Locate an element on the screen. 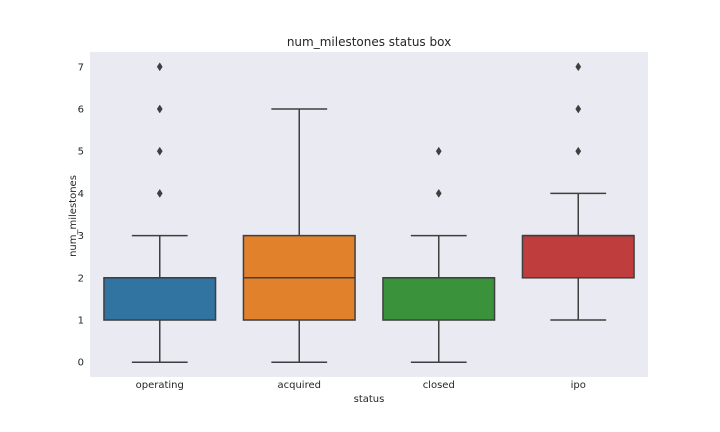 Image resolution: width=720 pixels, height=432 pixels. y-tick-label: 0 is located at coordinates (81, 363).